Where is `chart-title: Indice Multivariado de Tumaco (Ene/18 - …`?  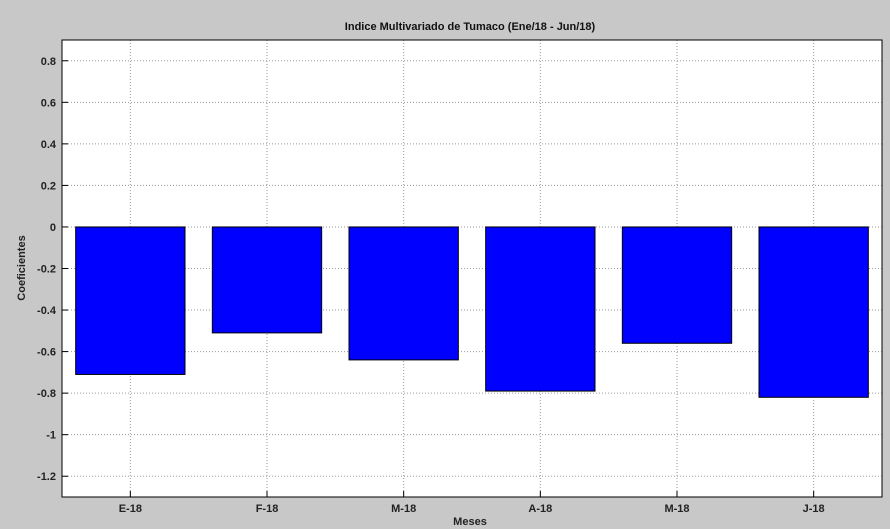
chart-title: Indice Multivariado de Tumaco (Ene/18 - … is located at coordinates (470, 27).